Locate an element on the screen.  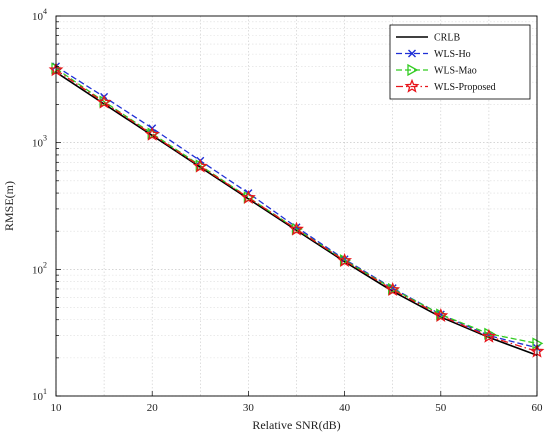
x-tick-label: 50 is located at coordinates (441, 408).